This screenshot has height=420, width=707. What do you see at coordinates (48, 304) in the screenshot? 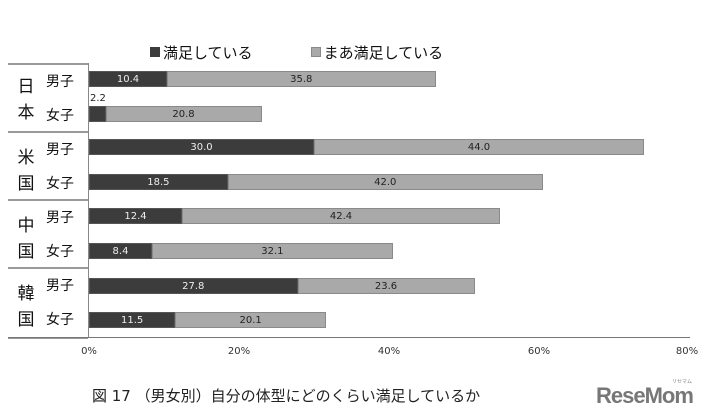
I see `group-korea: 韓 国 男子 女子` at bounding box center [48, 304].